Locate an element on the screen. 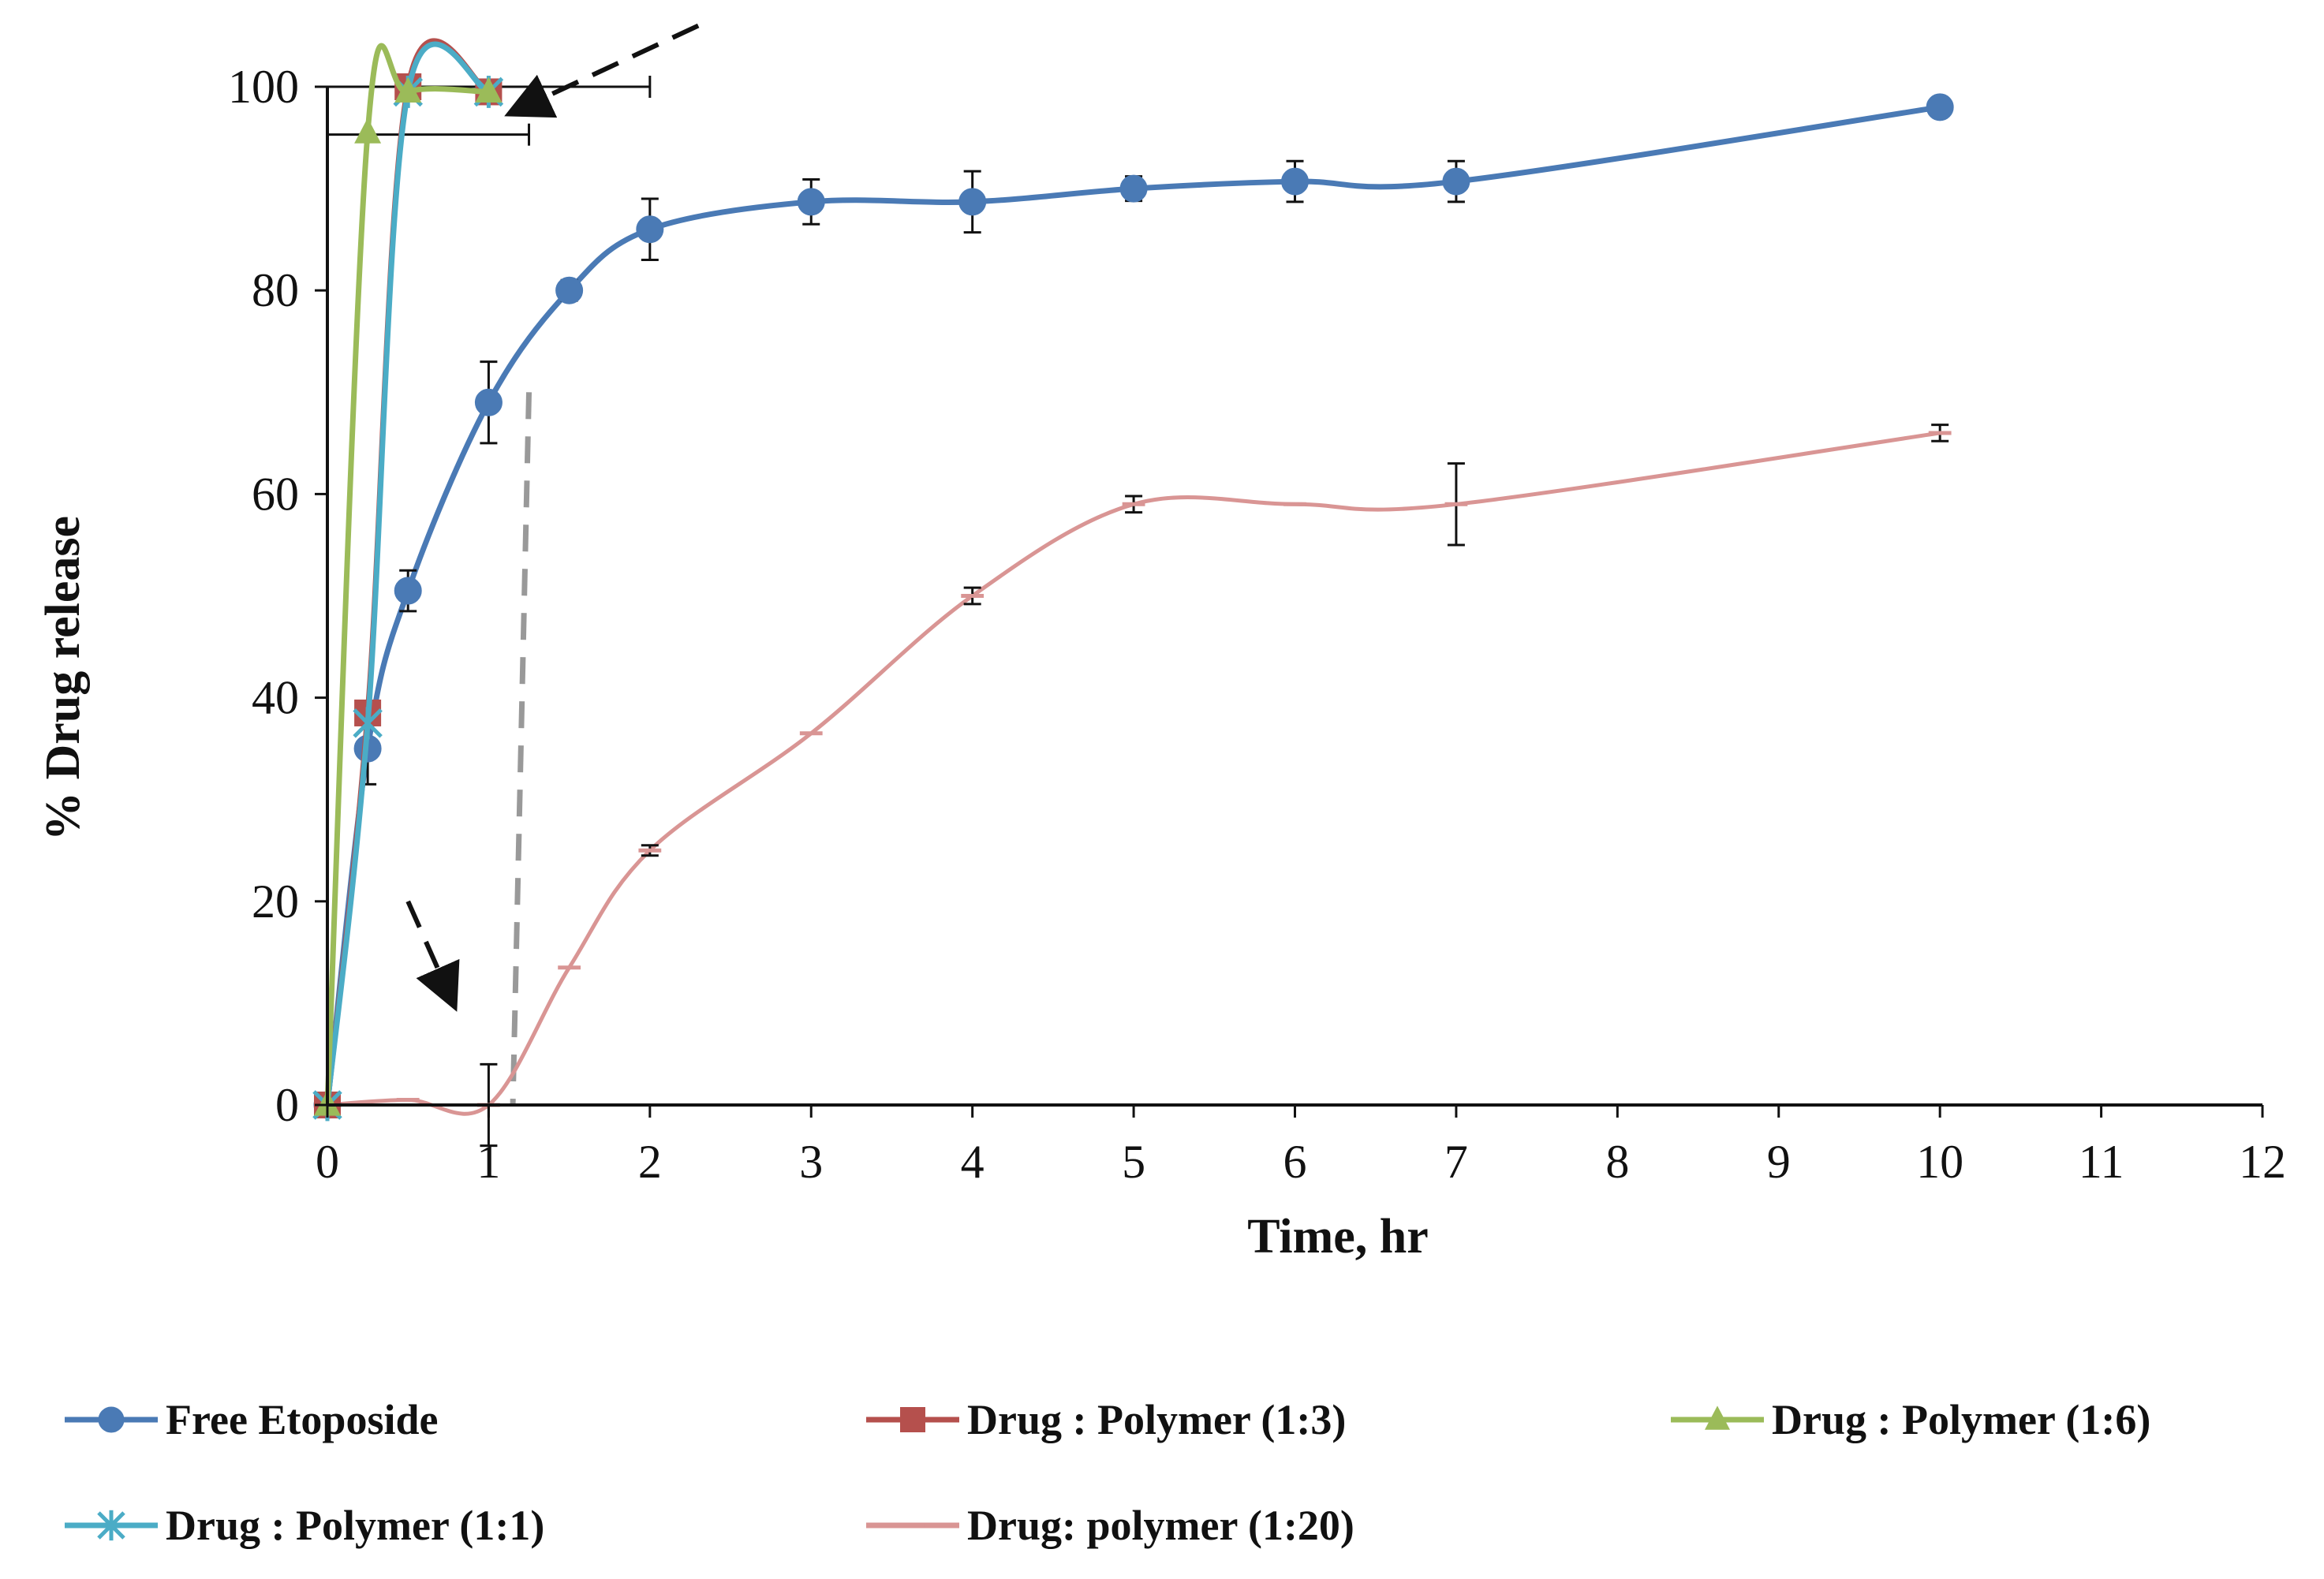 This screenshot has width=2324, height=1579. legend-label: Drug: polymer (1:20) is located at coordinates (1160, 1525).